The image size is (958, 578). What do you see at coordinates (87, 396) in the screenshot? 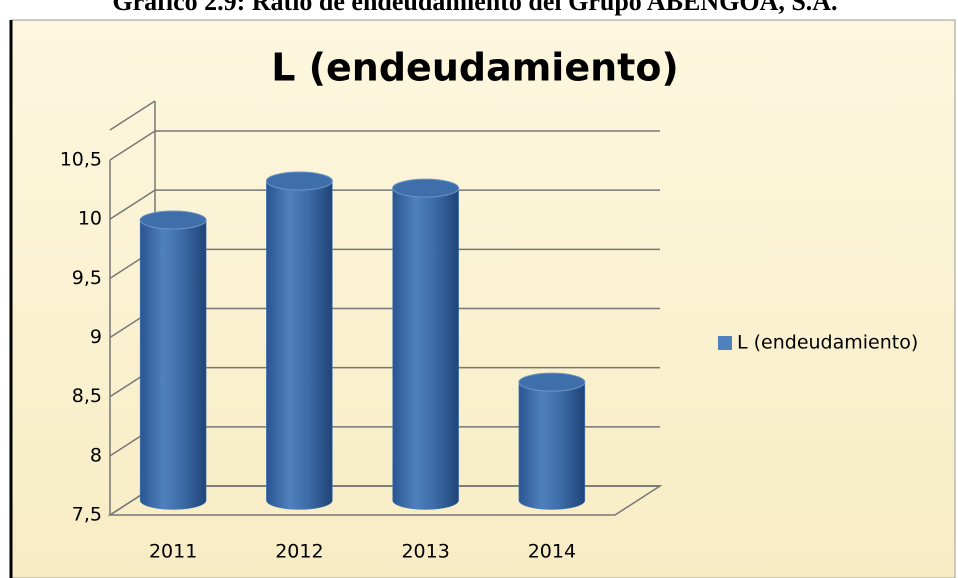
I see `y-tick-label: 8,5` at bounding box center [87, 396].